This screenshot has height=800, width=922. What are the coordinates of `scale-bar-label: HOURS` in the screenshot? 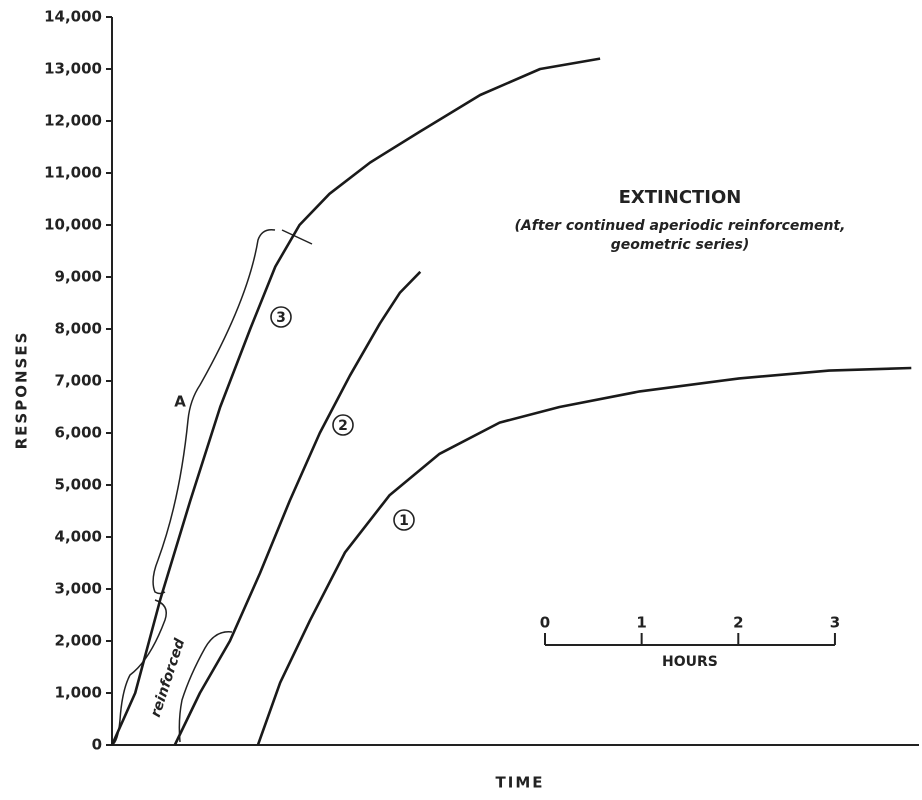 It's located at (690, 662).